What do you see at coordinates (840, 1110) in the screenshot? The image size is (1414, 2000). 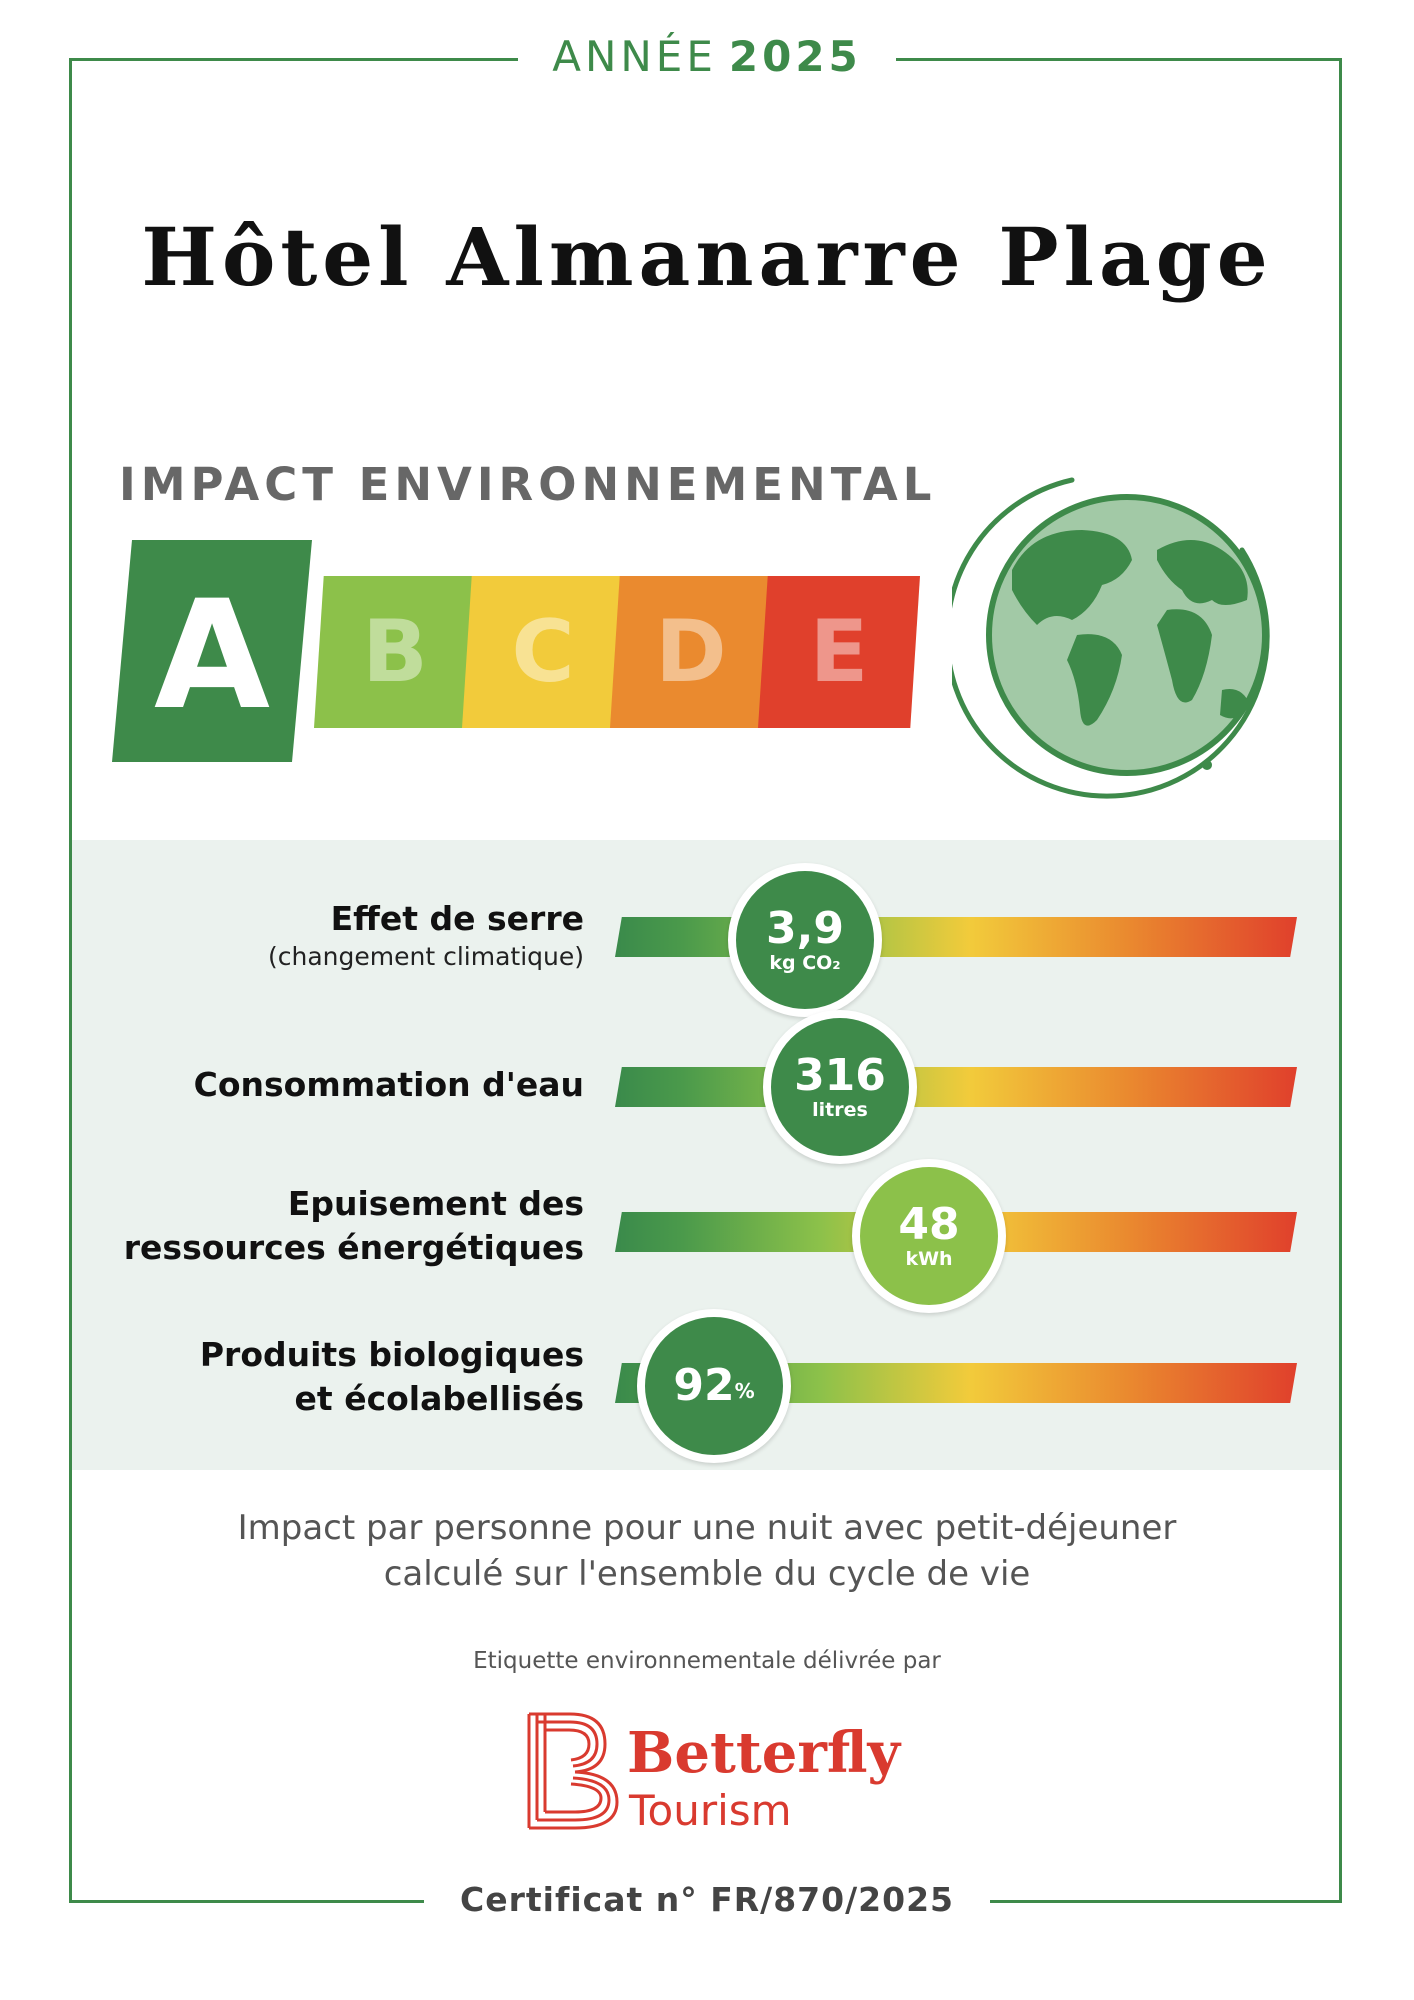 I see `indicator-unit: litres` at bounding box center [840, 1110].